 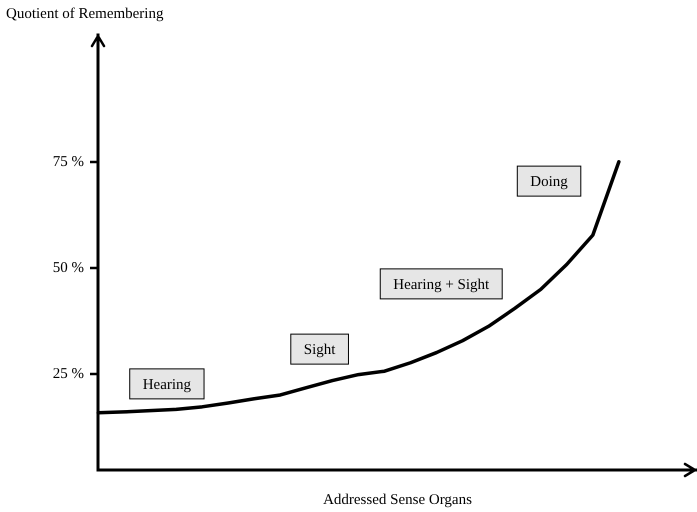 What do you see at coordinates (441, 284) in the screenshot?
I see `annotation: Hearing + Sight` at bounding box center [441, 284].